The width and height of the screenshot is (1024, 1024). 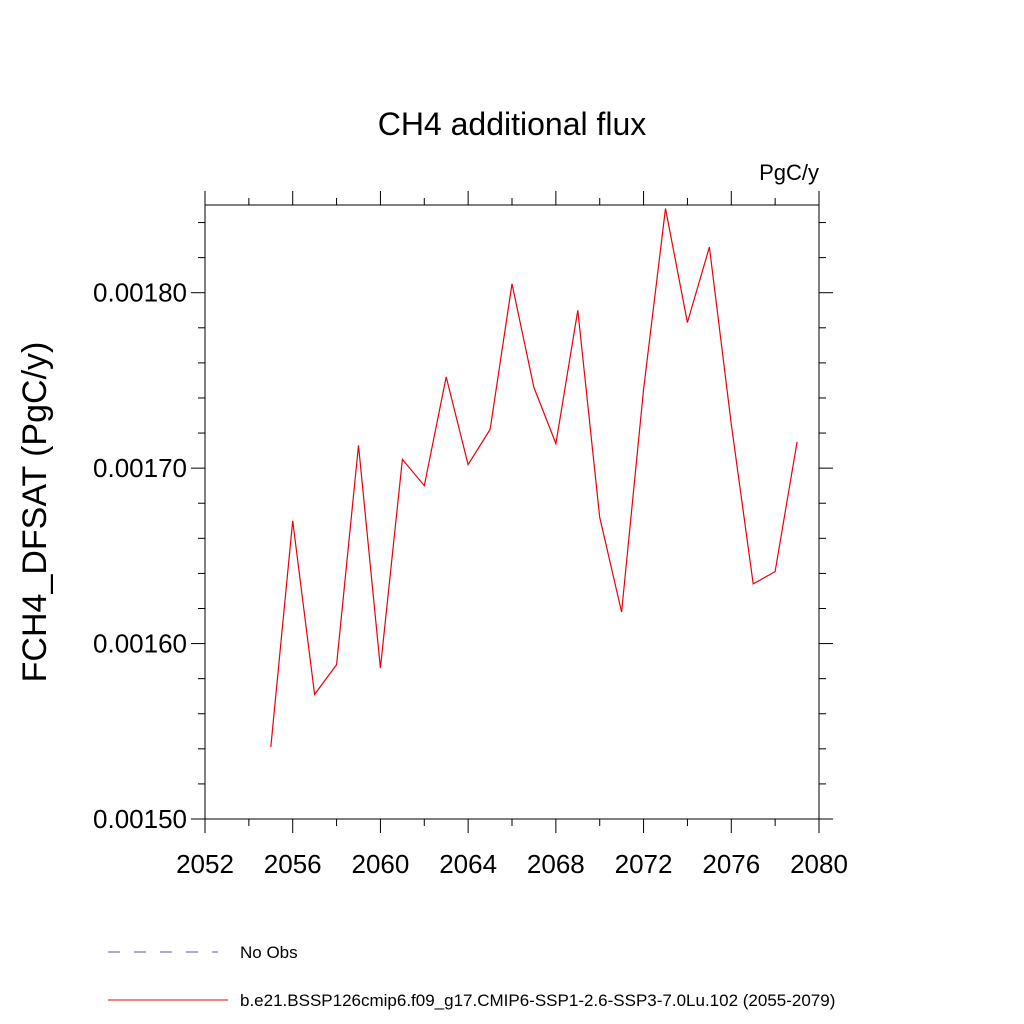 What do you see at coordinates (381, 864) in the screenshot?
I see `x-tick-label: 2060` at bounding box center [381, 864].